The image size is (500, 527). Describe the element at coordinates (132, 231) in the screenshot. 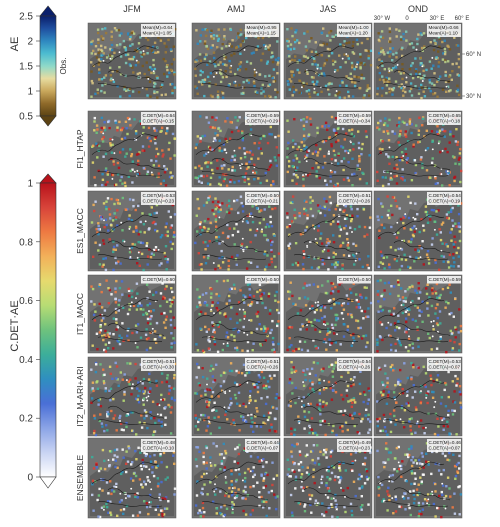

I see `map-panel: C.DET(M)=0.53C.DET(A)=0.23` at that location.